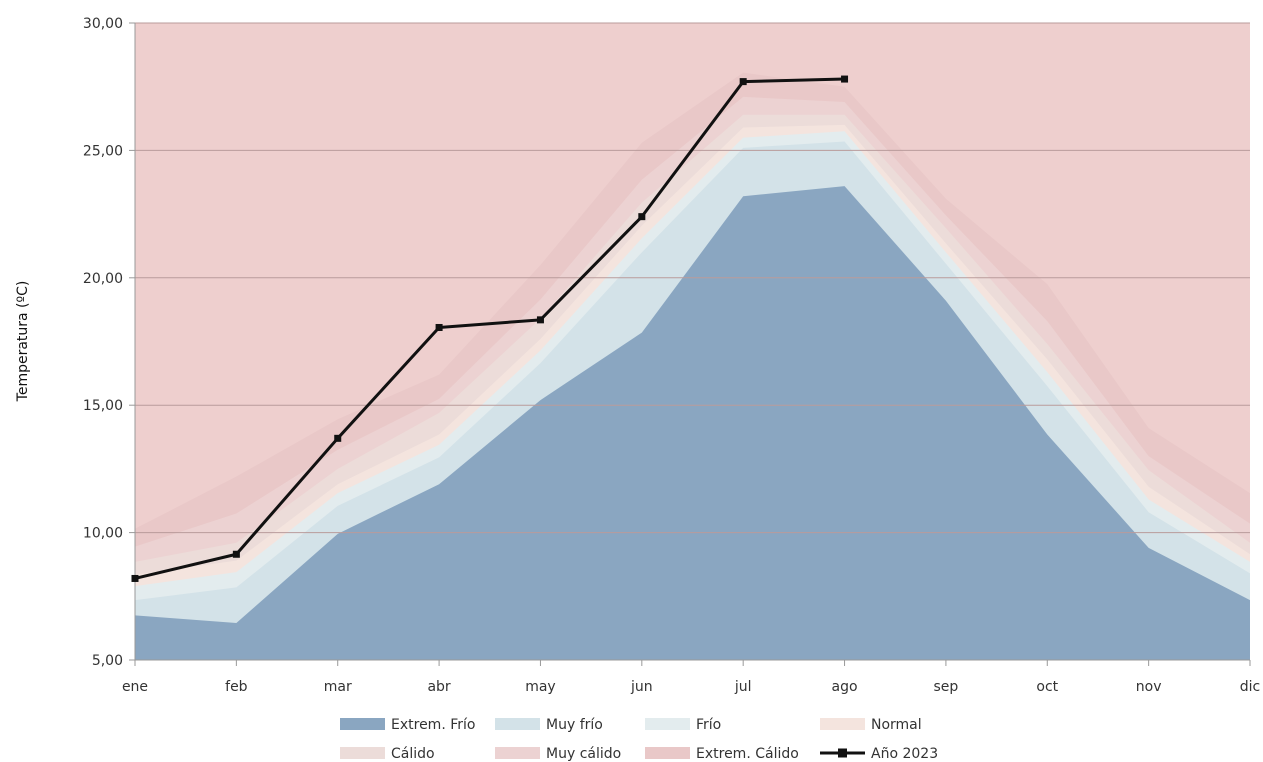 The width and height of the screenshot is (1263, 762). Describe the element at coordinates (583, 754) in the screenshot. I see `legend-label: Muy cálido` at that location.